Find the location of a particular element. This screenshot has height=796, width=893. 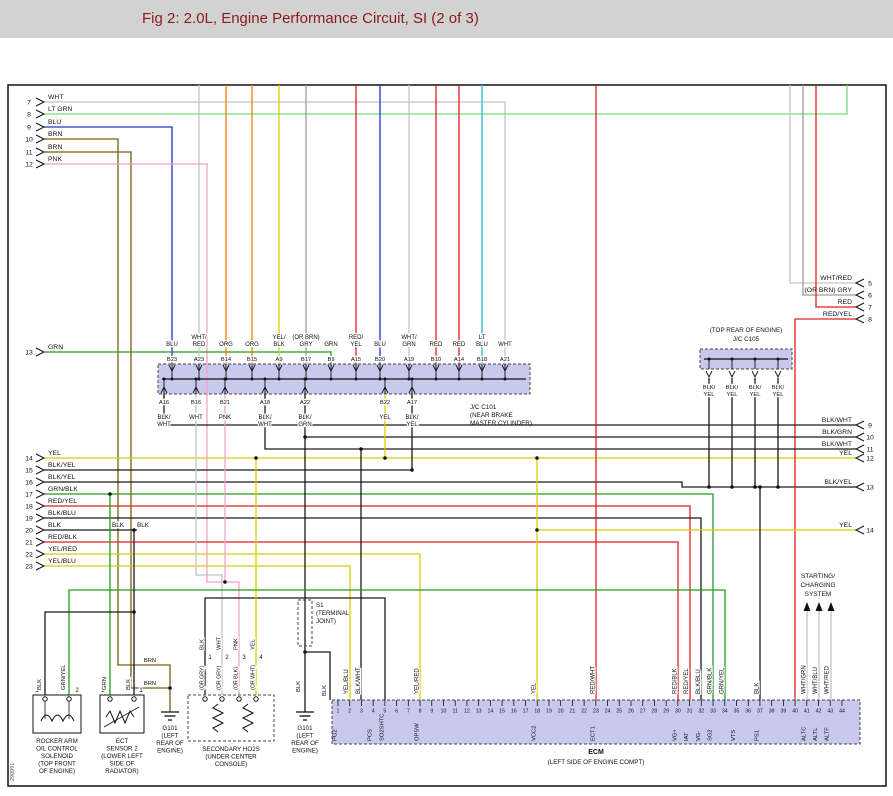

pin-number: 6 is located at coordinates (870, 295).